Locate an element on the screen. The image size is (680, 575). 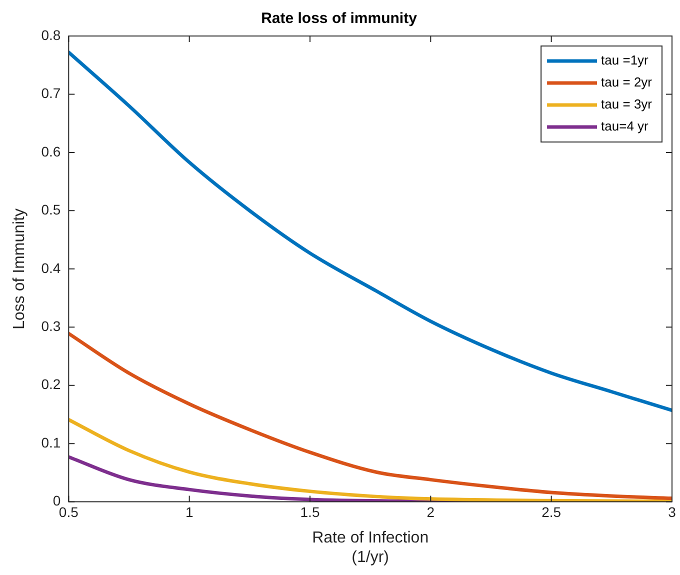
x-tick-label: 2 is located at coordinates (430, 512).